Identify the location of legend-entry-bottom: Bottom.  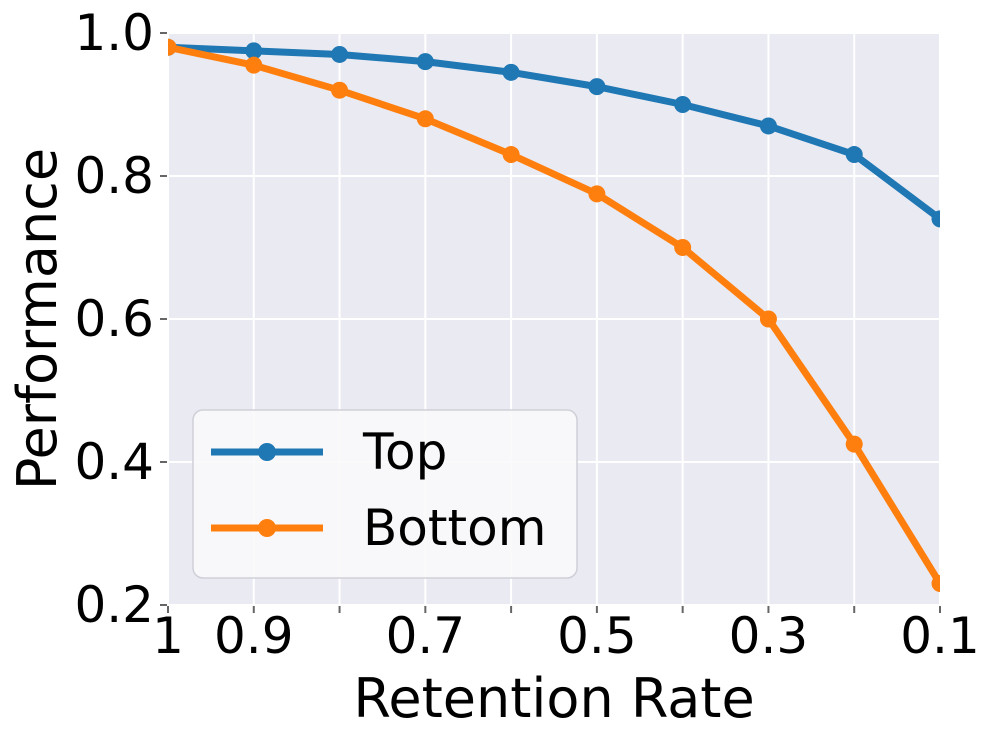
(378, 528).